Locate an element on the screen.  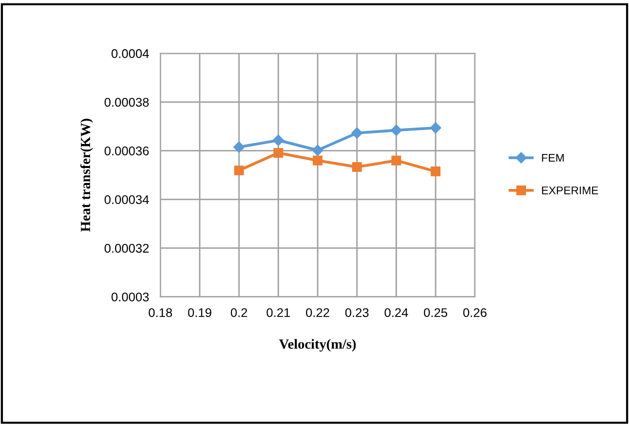
y-axis-title: Heat transfer(KW) is located at coordinates (86, 175).